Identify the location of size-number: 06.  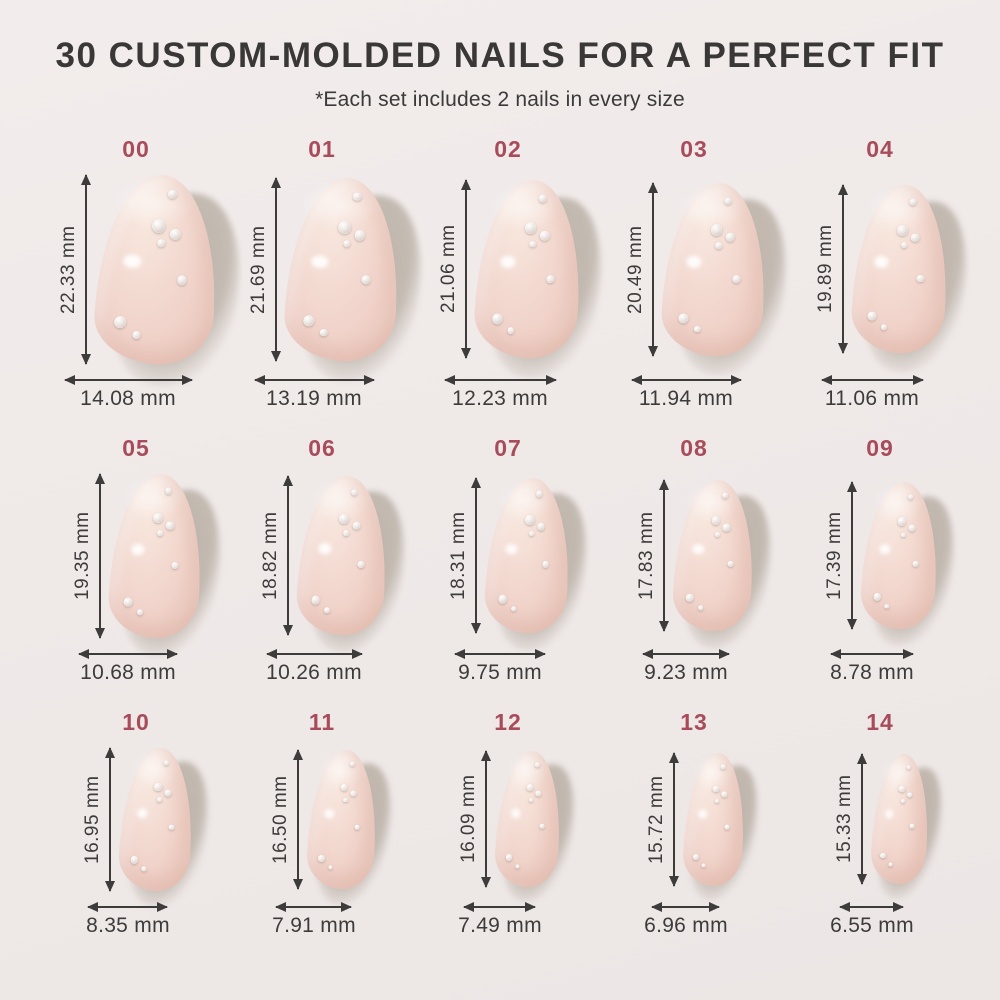
(322, 448).